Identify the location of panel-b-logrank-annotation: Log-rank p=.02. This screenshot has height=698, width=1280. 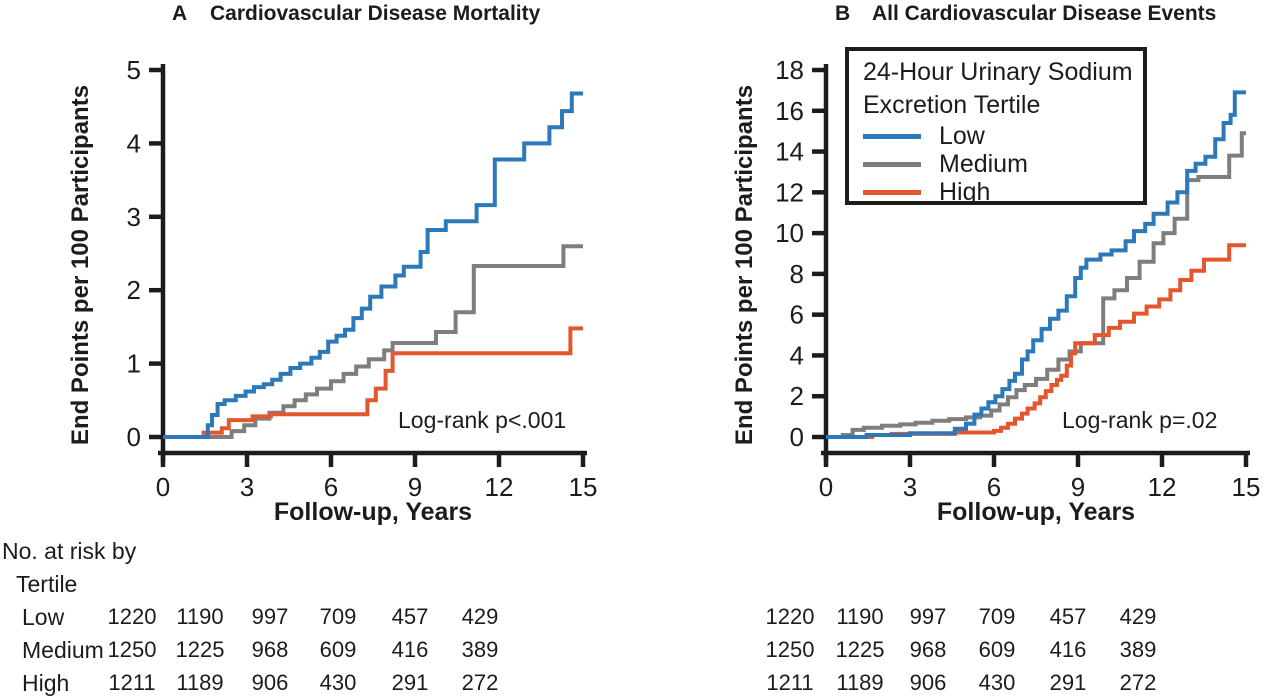
(1140, 420).